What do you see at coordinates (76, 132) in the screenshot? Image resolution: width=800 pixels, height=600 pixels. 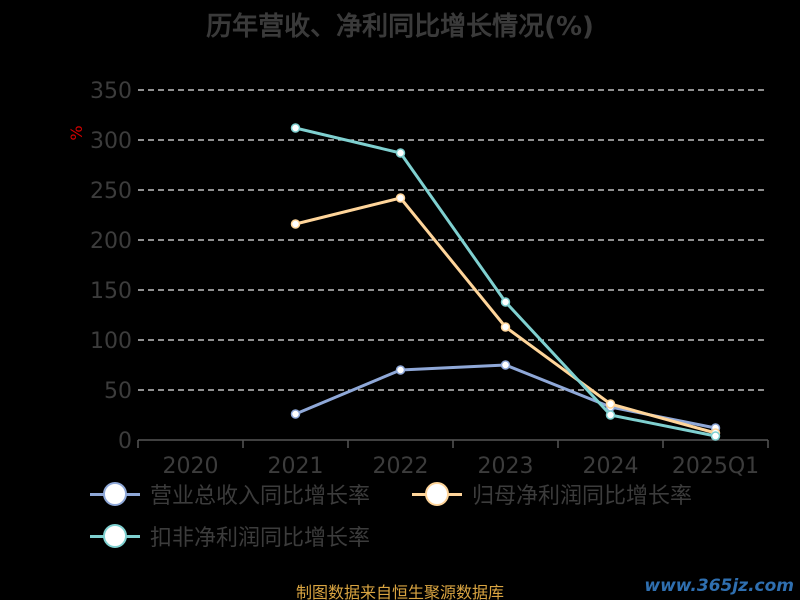 I see `y-axis-label: %` at bounding box center [76, 132].